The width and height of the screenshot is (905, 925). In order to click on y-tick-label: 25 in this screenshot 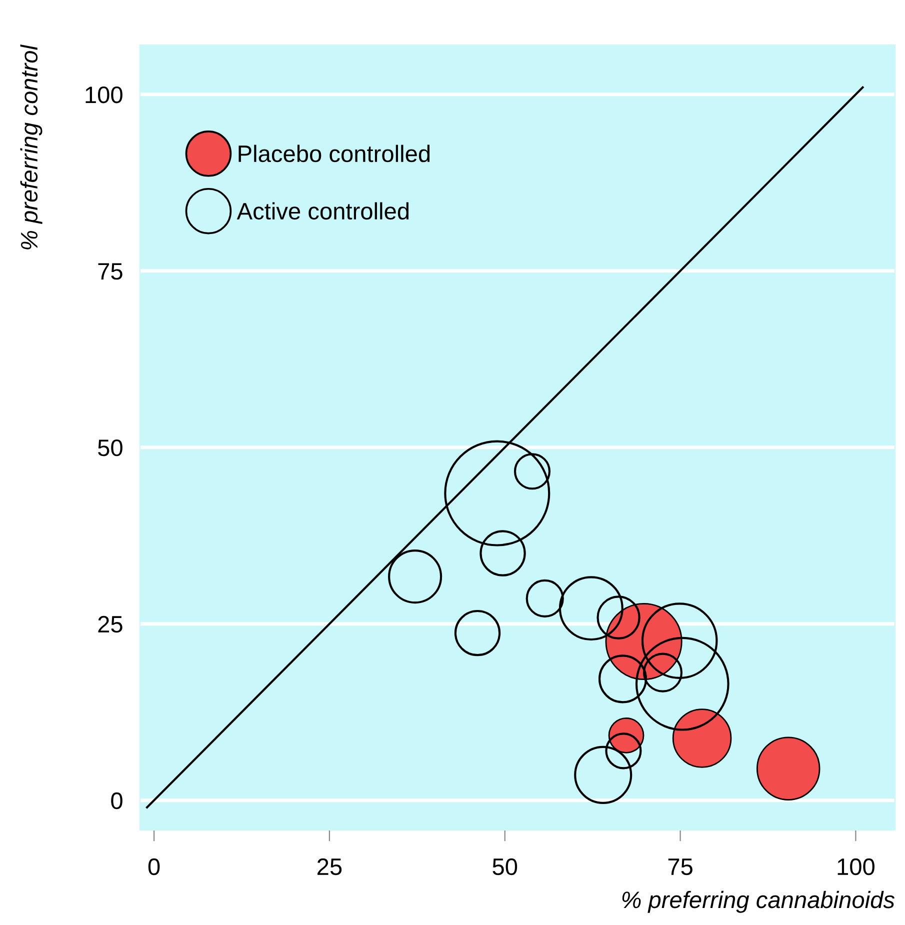, I will do `click(110, 624)`.